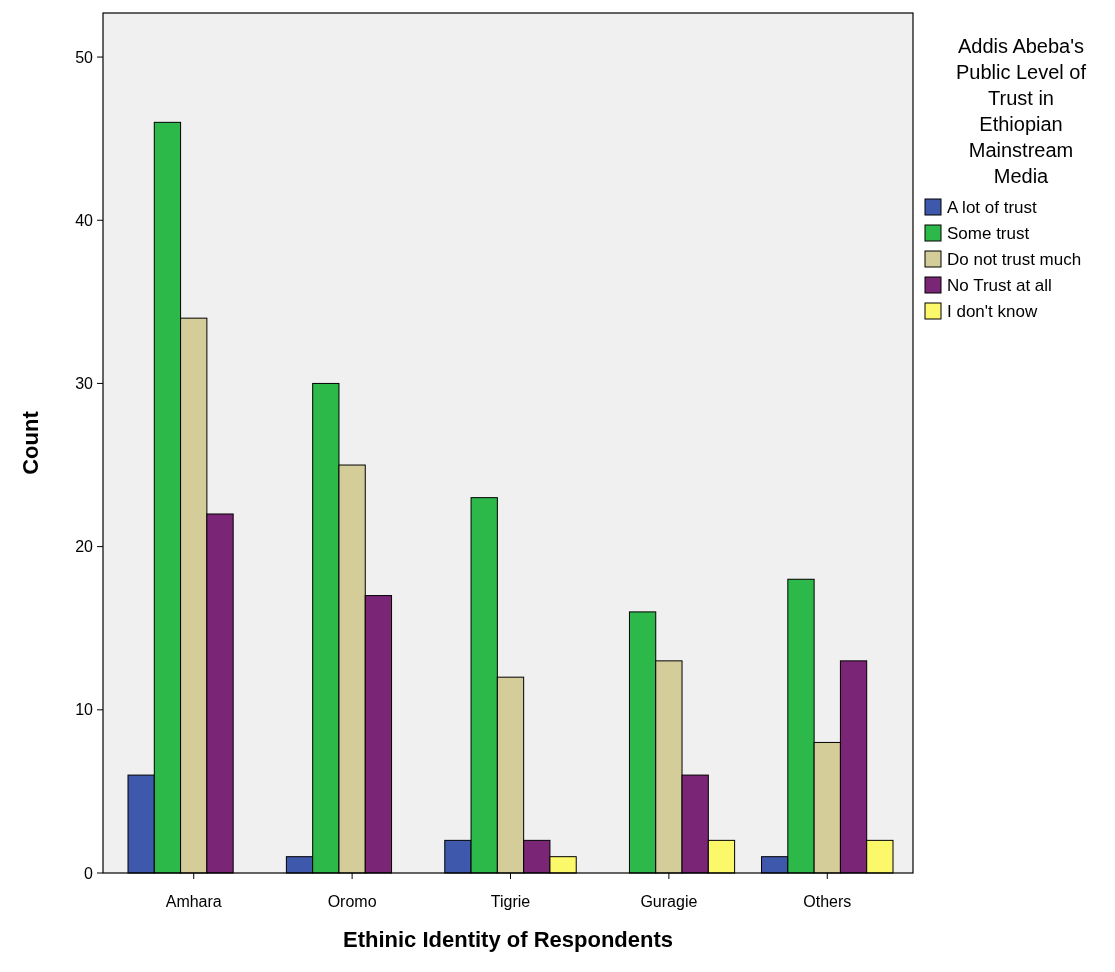  Describe the element at coordinates (999, 285) in the screenshot. I see `legend-label: No Trust at all` at that location.